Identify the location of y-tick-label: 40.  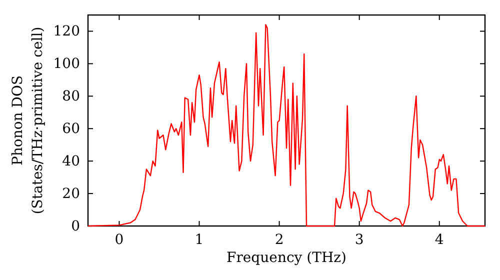
(71, 162).